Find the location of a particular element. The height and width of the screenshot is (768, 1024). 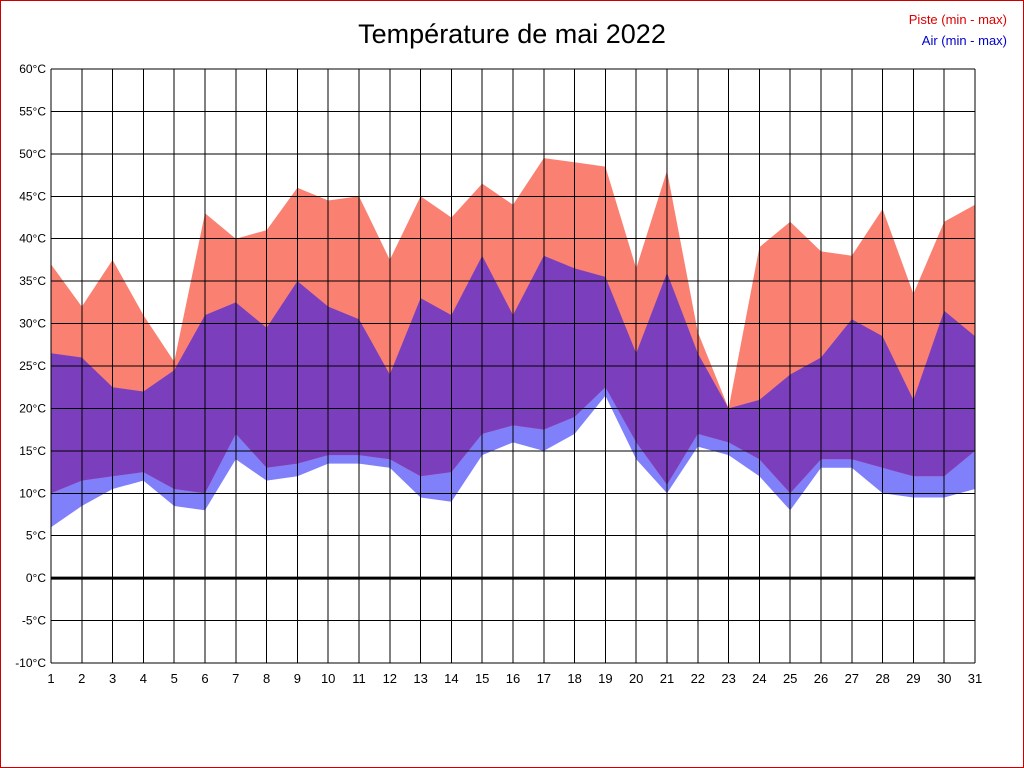

svg-text: 16 is located at coordinates (513, 678).